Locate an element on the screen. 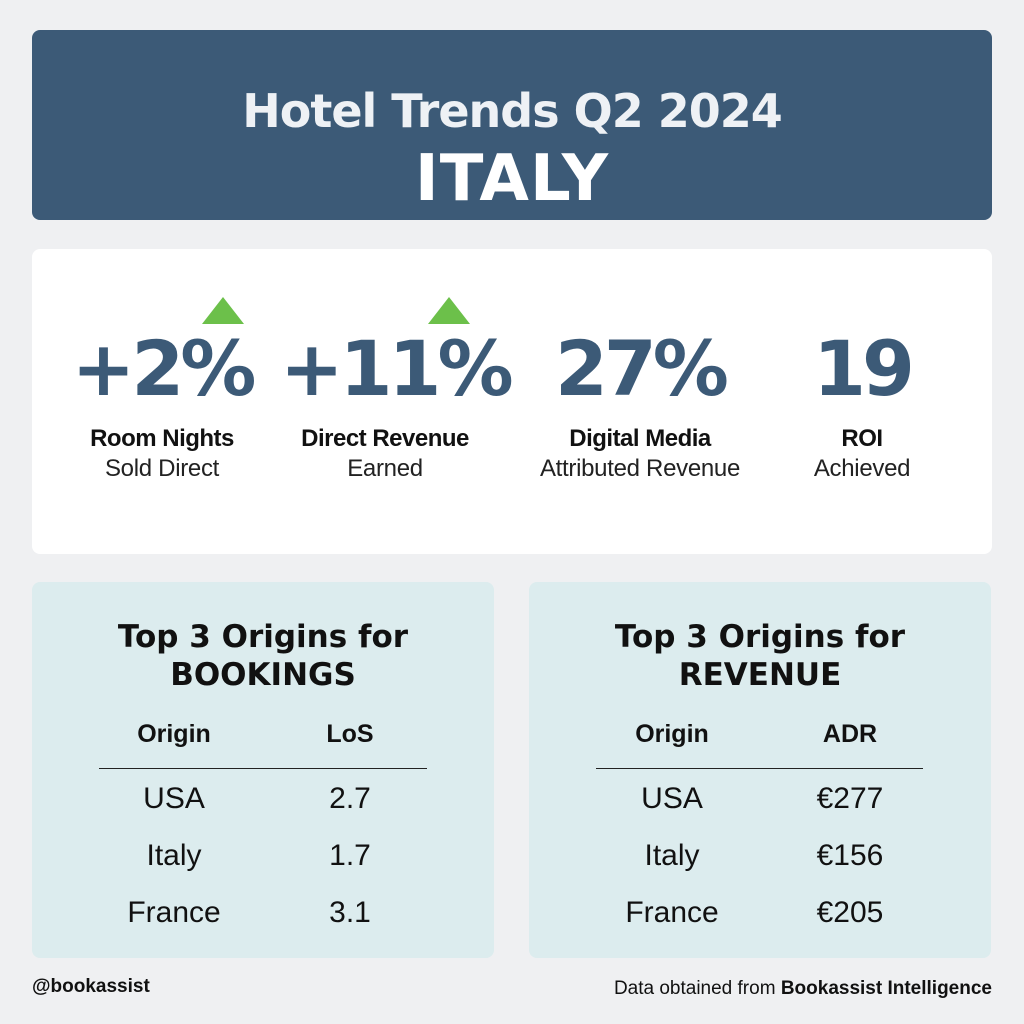 The image size is (1024, 1024). kpi-label: Room Nights is located at coordinates (162, 438).